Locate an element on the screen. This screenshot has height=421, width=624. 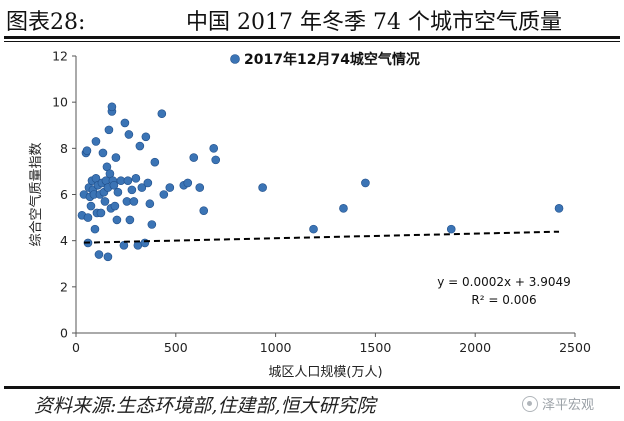
x-tick-label: 1000 is located at coordinates (276, 347).